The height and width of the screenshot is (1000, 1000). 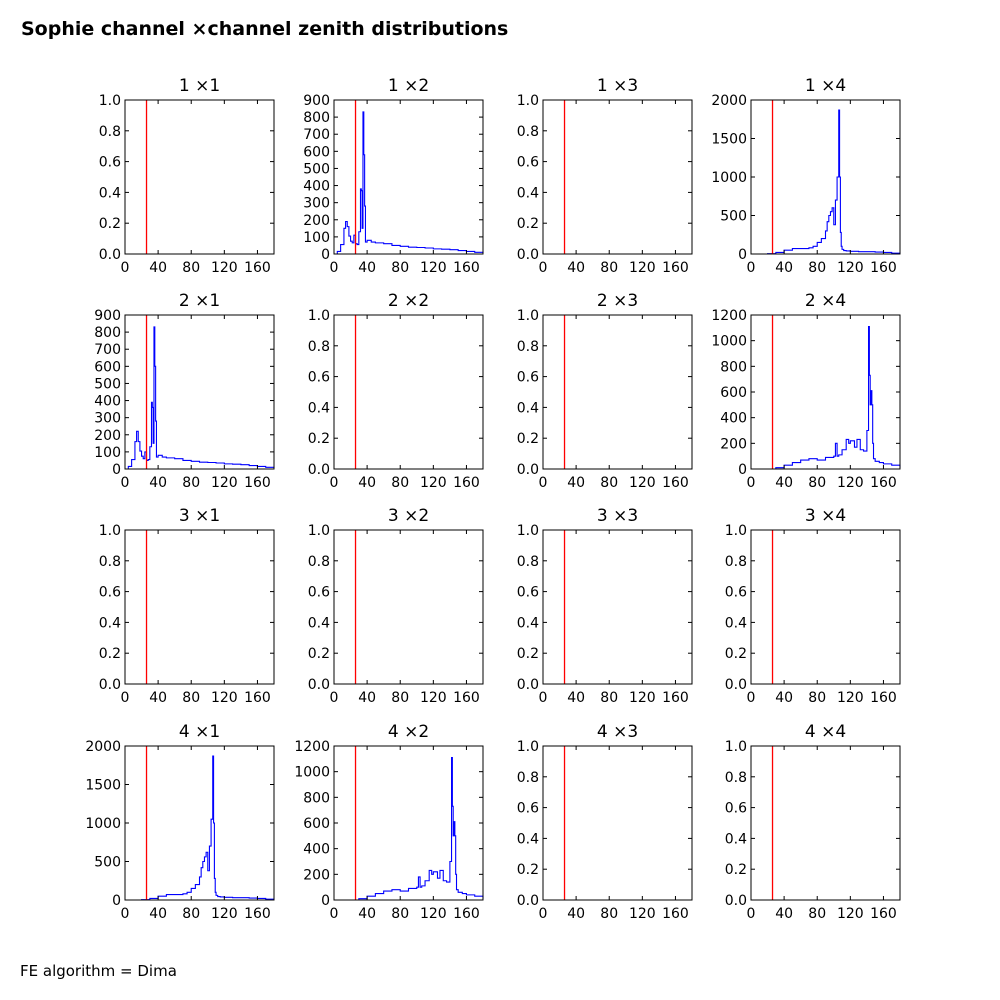 I want to click on subplot: 0 40 80 120 160 0.0 0.2 0.4 0.6 0.8 1.0 1 ×3, so click(x=605, y=176).